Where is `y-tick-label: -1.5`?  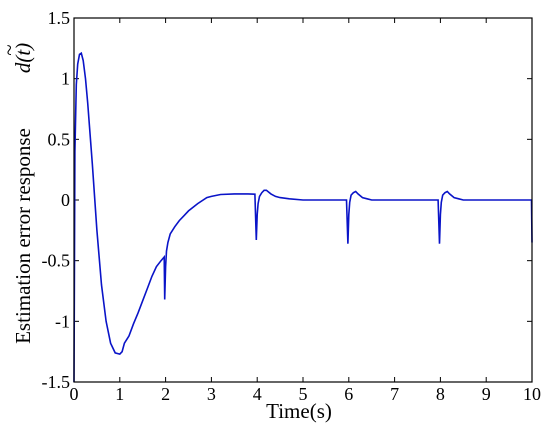 y-tick-label: -1.5 is located at coordinates (56, 382).